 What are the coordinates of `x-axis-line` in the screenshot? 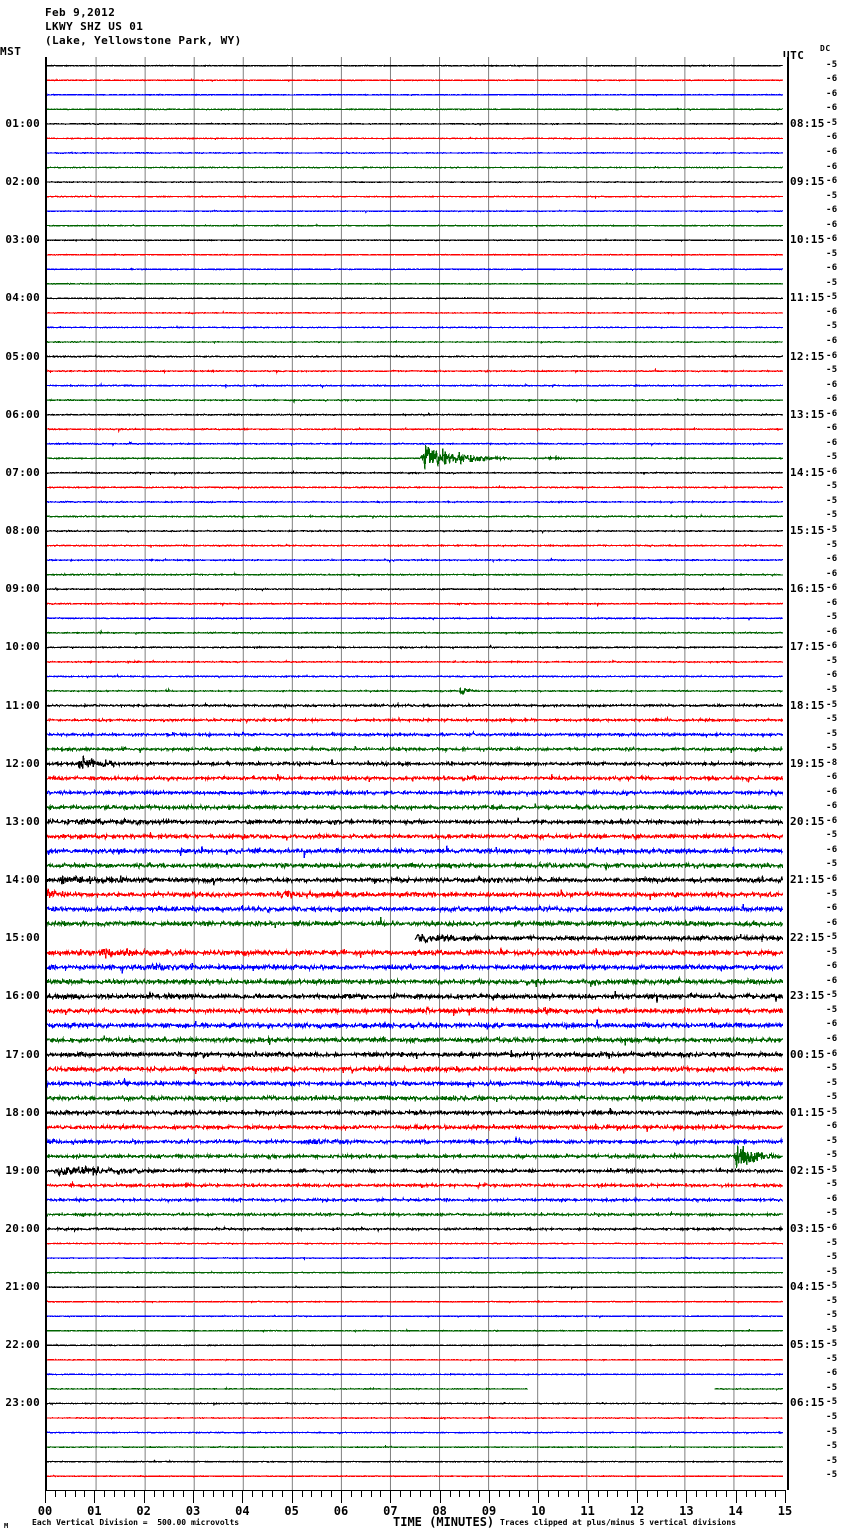 It's located at (415, 1490).